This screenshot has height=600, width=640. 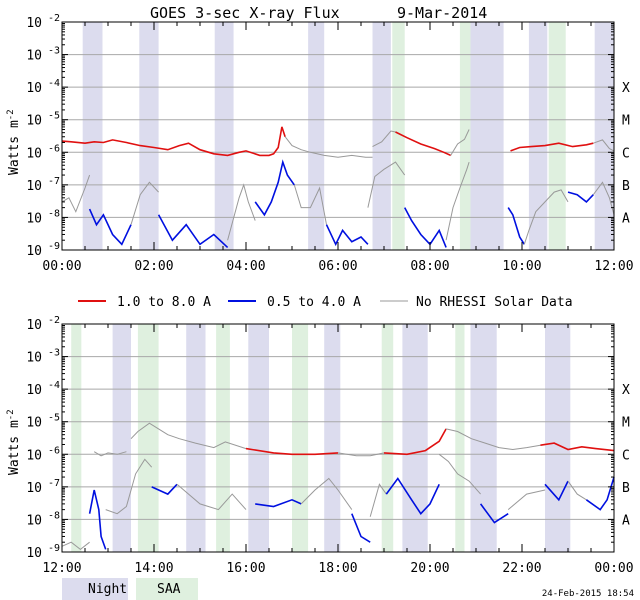 What do you see at coordinates (54, 181) in the screenshot?
I see `y-tick-exponent-1--7: -7` at bounding box center [54, 181].